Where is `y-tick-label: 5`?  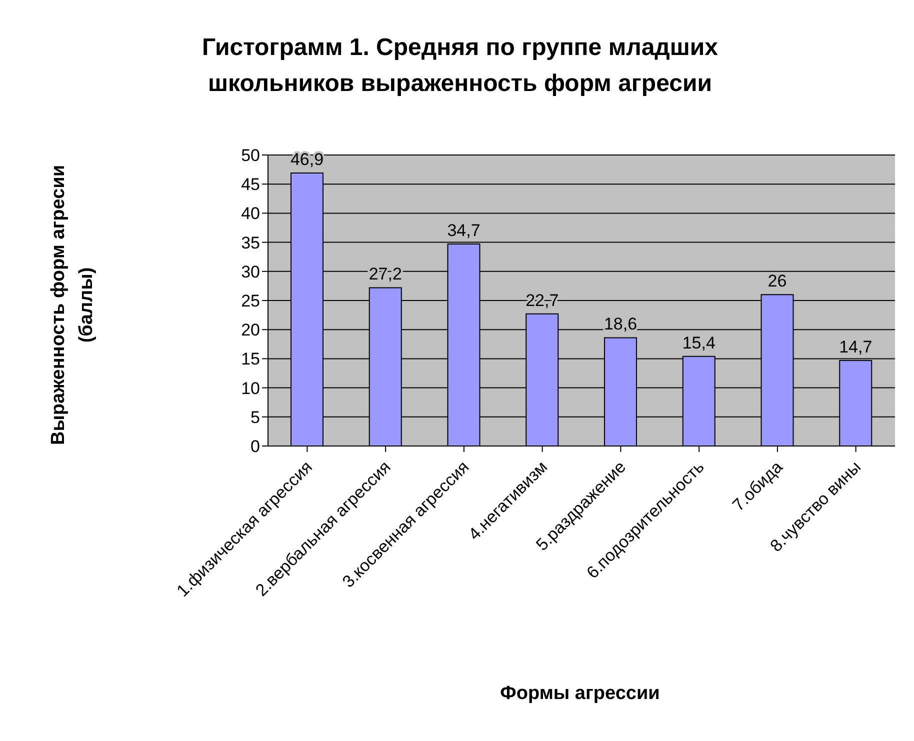
y-tick-label: 5 is located at coordinates (255, 417).